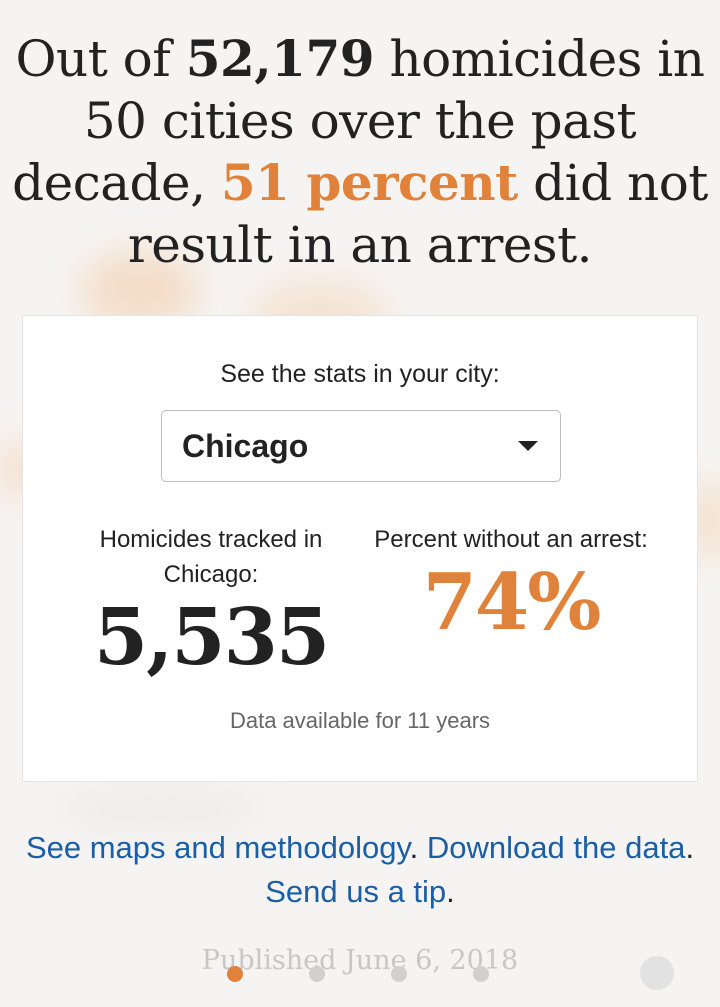  What do you see at coordinates (245, 445) in the screenshot?
I see `city-select-value: Chicago` at bounding box center [245, 445].